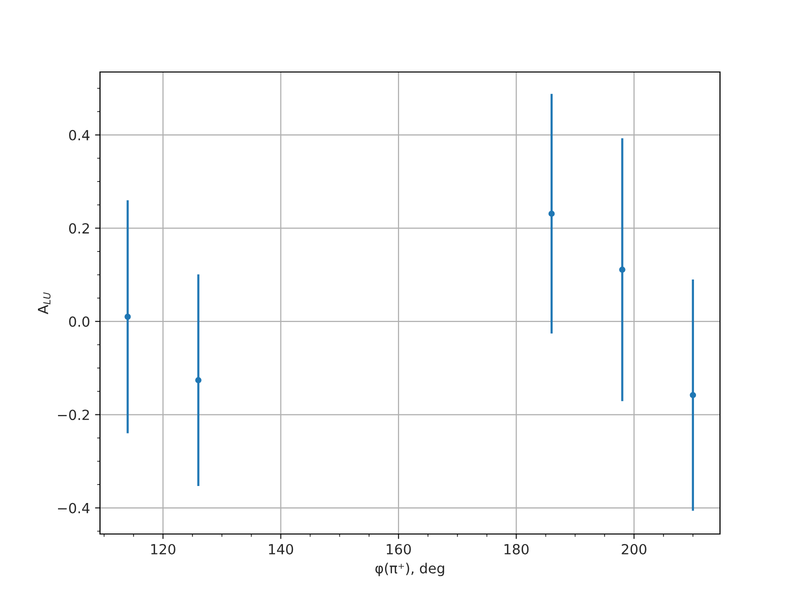  What do you see at coordinates (79, 228) in the screenshot?
I see `y-tick-label: 0.2` at bounding box center [79, 228].